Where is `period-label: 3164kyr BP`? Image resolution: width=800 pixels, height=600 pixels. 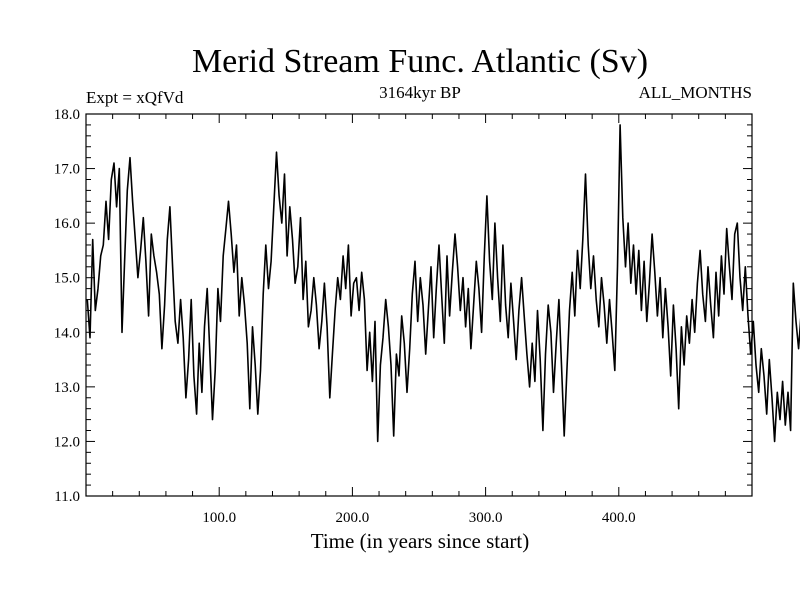 period-label: 3164kyr BP is located at coordinates (420, 92).